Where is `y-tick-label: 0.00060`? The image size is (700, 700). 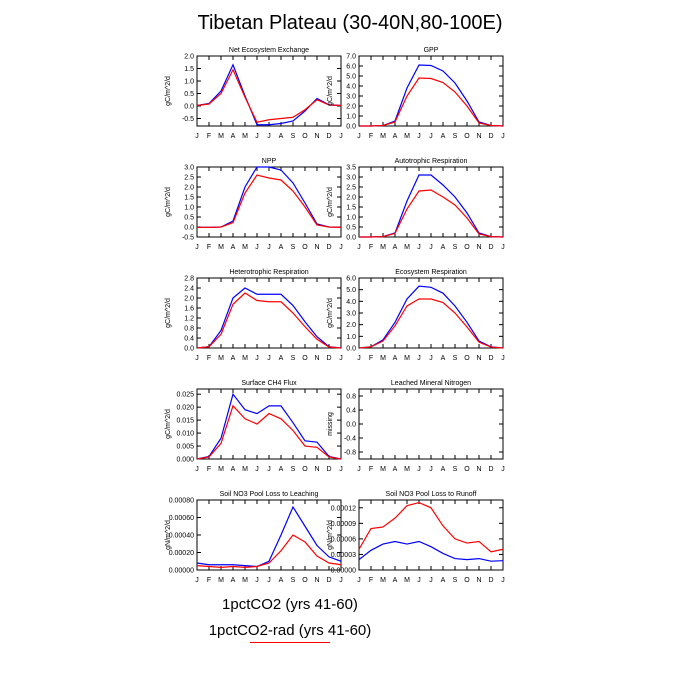
y-tick-label: 0.00060 is located at coordinates (181, 518).